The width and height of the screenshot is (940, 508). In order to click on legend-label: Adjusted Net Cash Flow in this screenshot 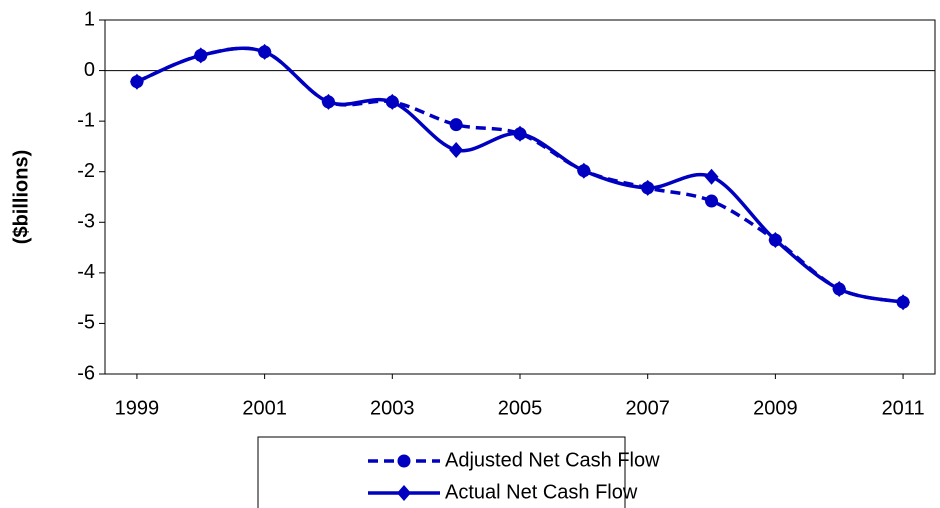, I will do `click(552, 460)`.